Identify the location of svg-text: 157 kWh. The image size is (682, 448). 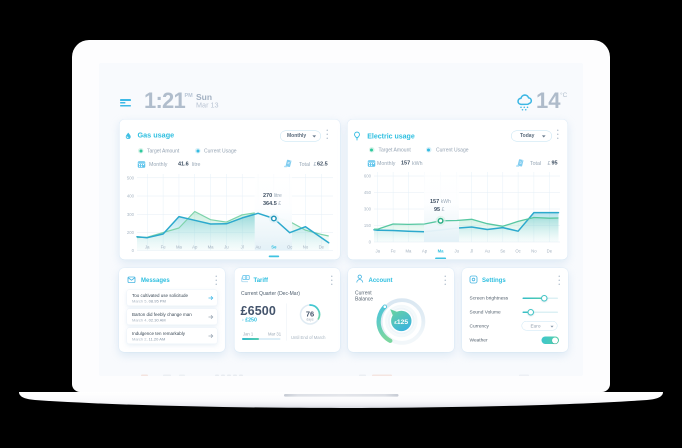
(440, 202).